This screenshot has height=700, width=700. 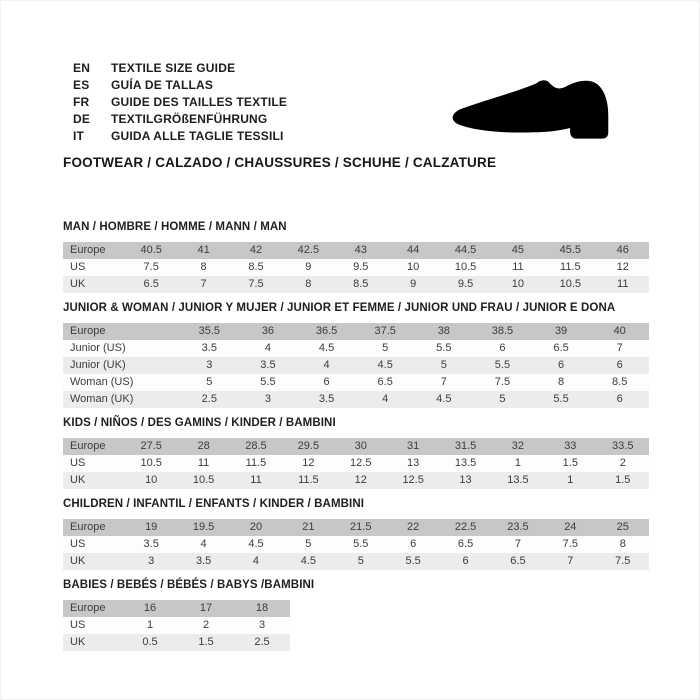 I want to click on table-row: Junior (UK) 3 3.5 4 4.5 5 5.5 6 6, so click(x=356, y=365).